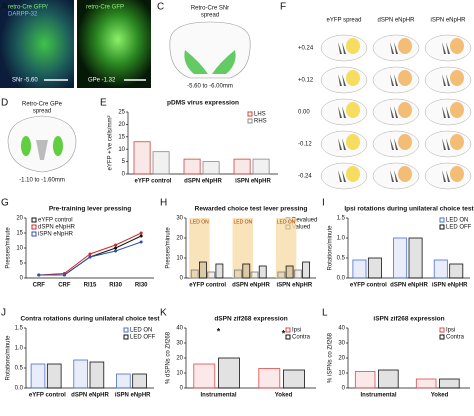 The width and height of the screenshot is (474, 416). I want to click on row-label: +0.24, so click(306, 49).